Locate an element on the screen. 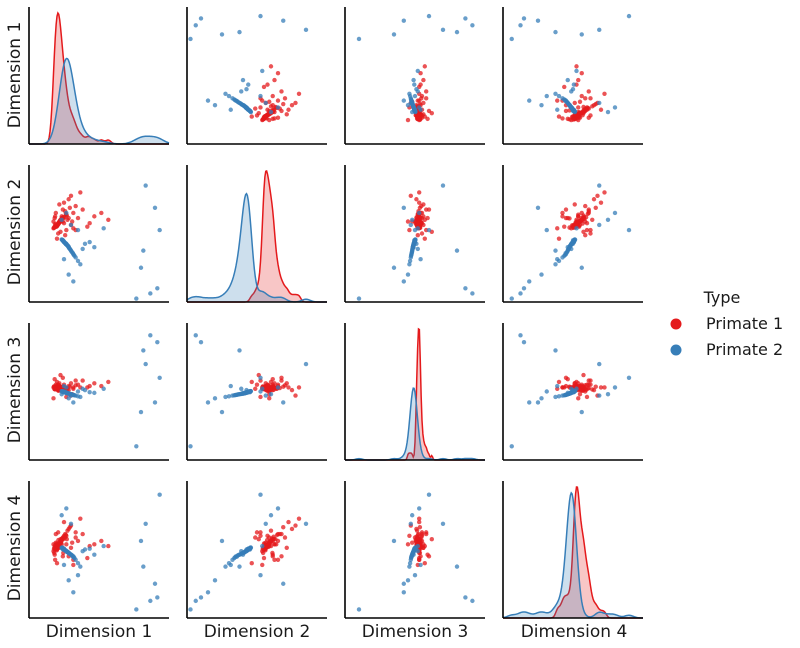 The height and width of the screenshot is (648, 800). legend-label-primate-1: Primate 1 is located at coordinates (744, 323).